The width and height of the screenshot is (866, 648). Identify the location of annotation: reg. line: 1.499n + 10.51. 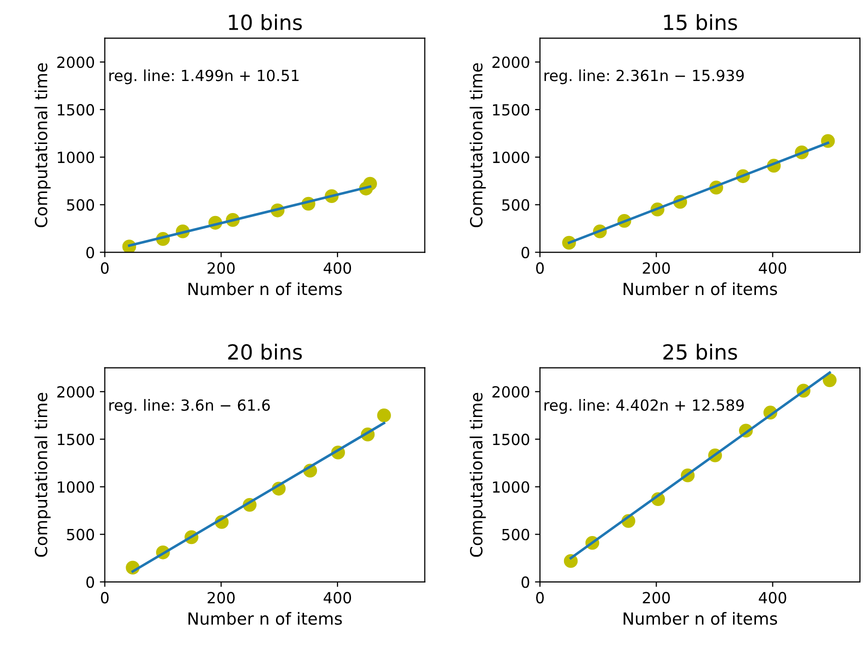
(204, 76).